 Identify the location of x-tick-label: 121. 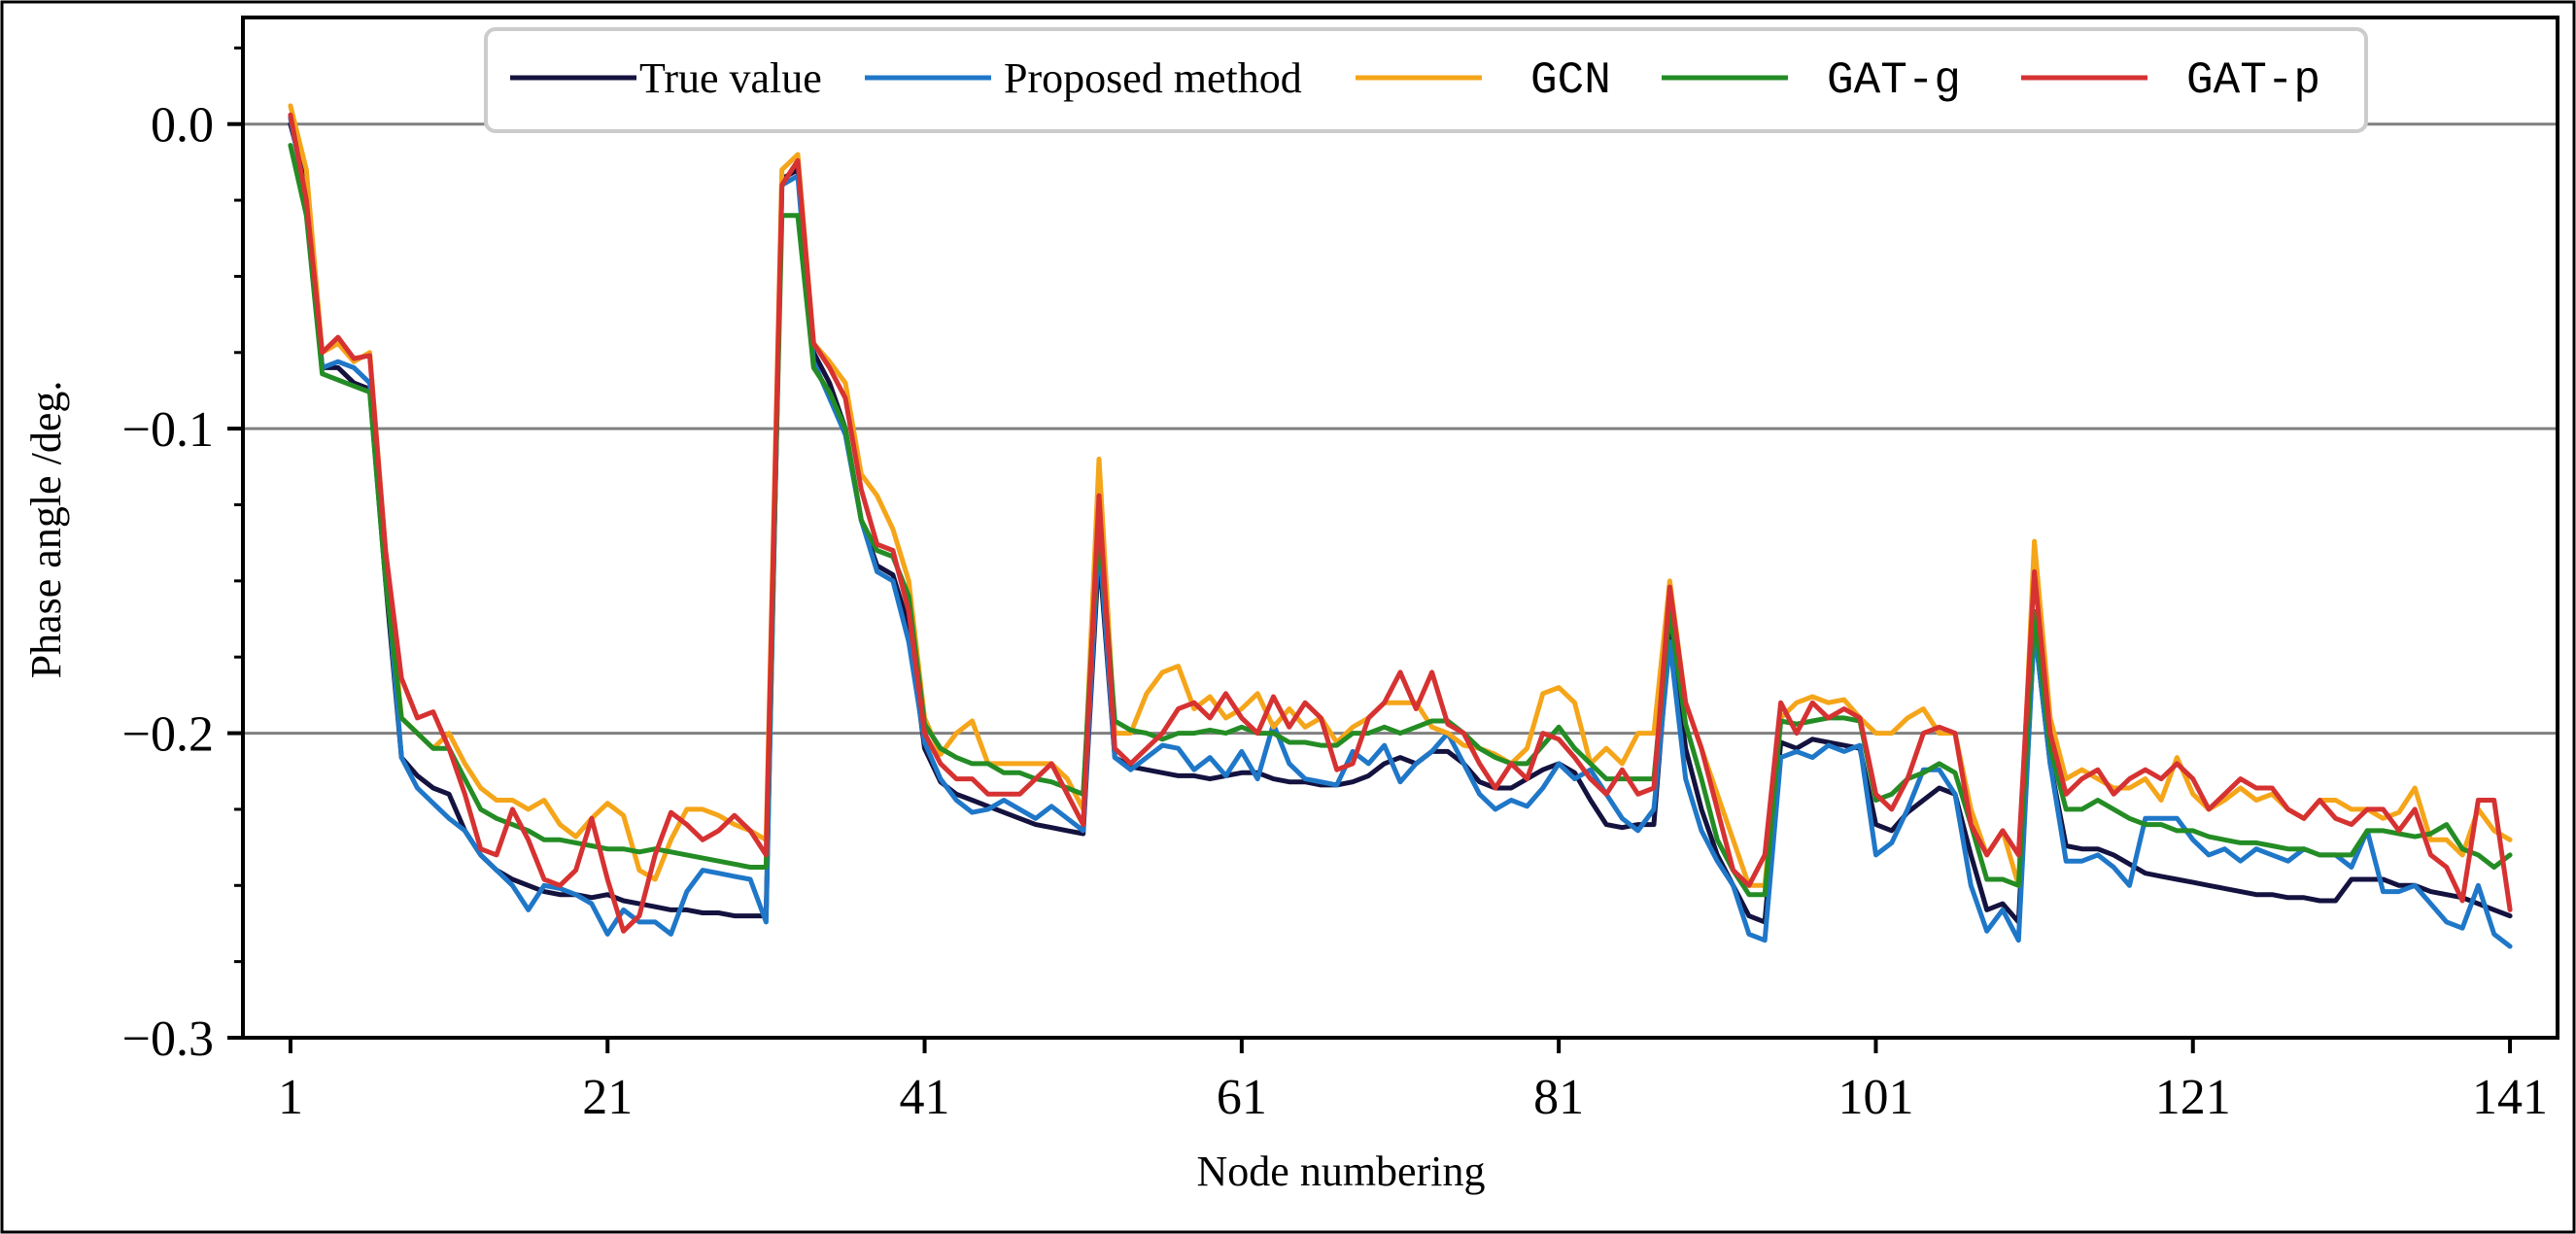
(2193, 1098).